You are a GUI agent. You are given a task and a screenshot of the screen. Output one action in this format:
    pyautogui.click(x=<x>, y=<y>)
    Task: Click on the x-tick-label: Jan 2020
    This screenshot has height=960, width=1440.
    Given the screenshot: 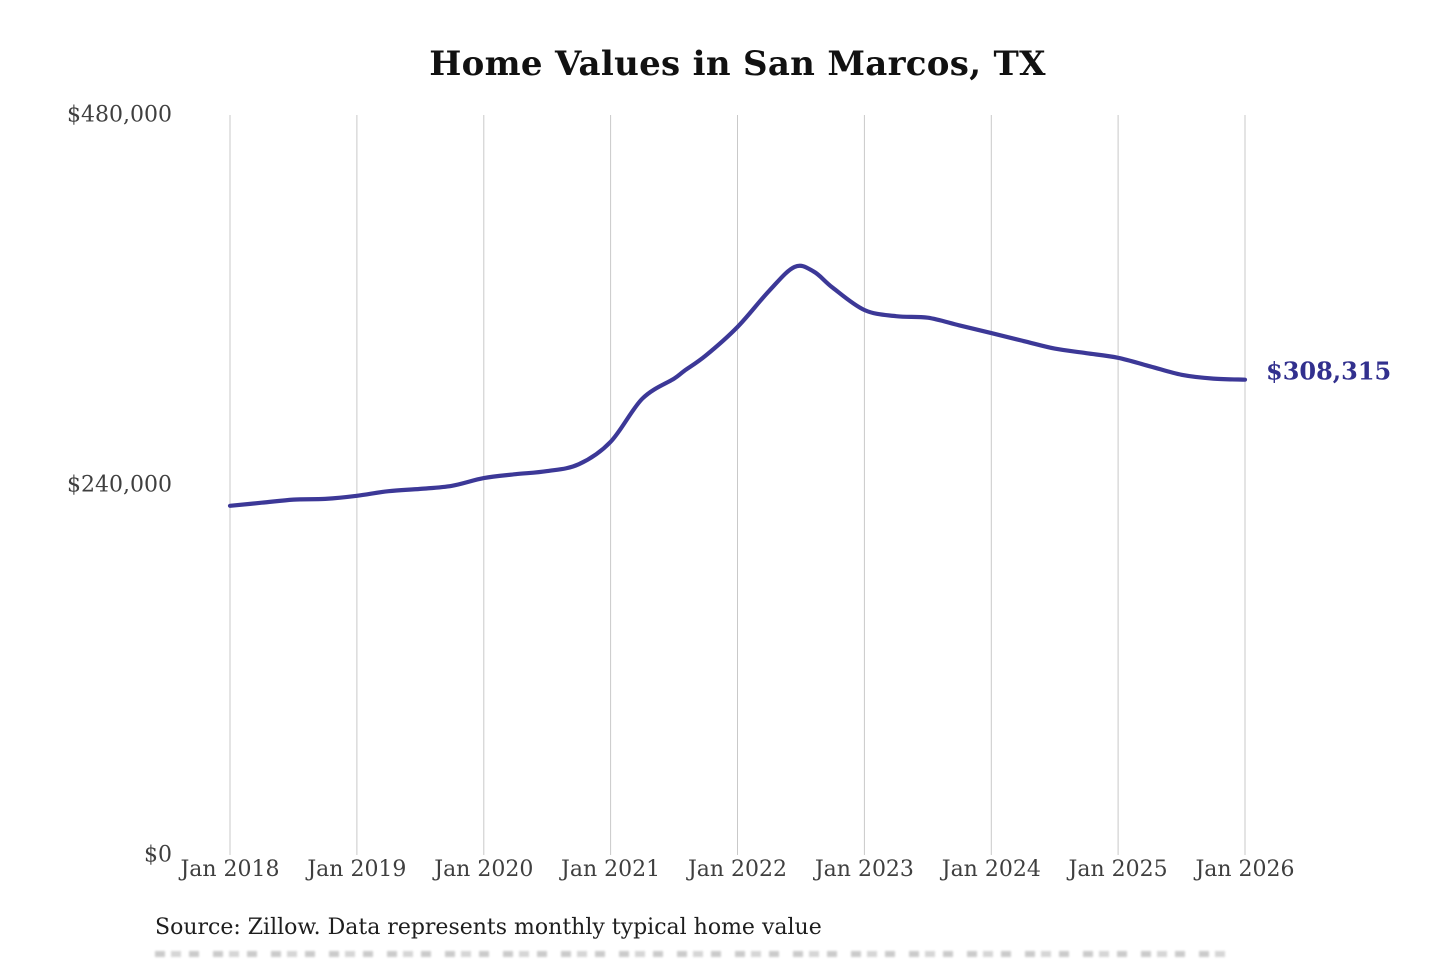 What is the action you would take?
    pyautogui.click(x=484, y=869)
    